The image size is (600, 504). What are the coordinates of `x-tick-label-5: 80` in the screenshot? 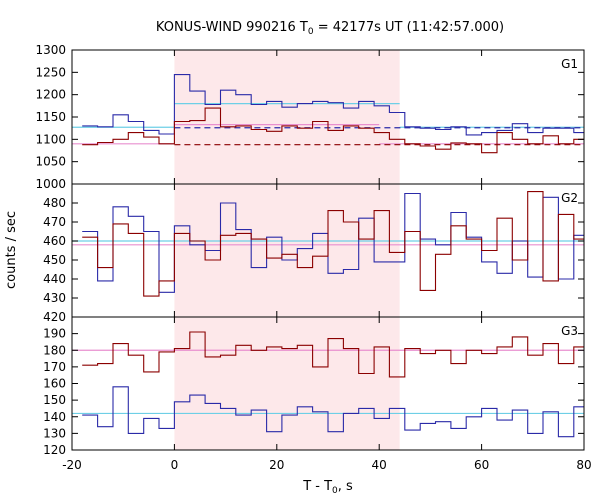 It's located at (583, 465).